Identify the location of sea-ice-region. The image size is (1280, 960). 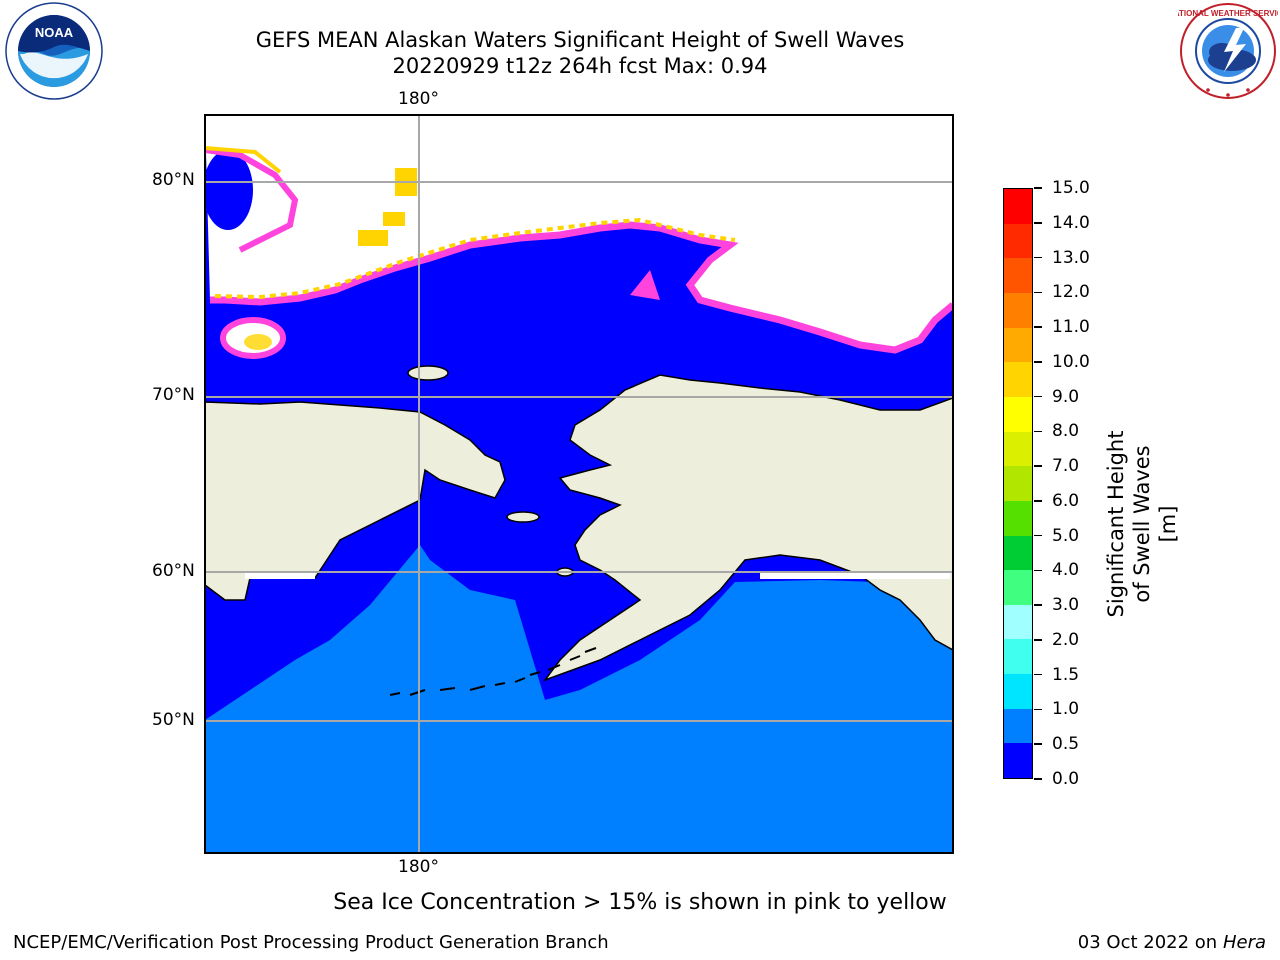
(579, 232).